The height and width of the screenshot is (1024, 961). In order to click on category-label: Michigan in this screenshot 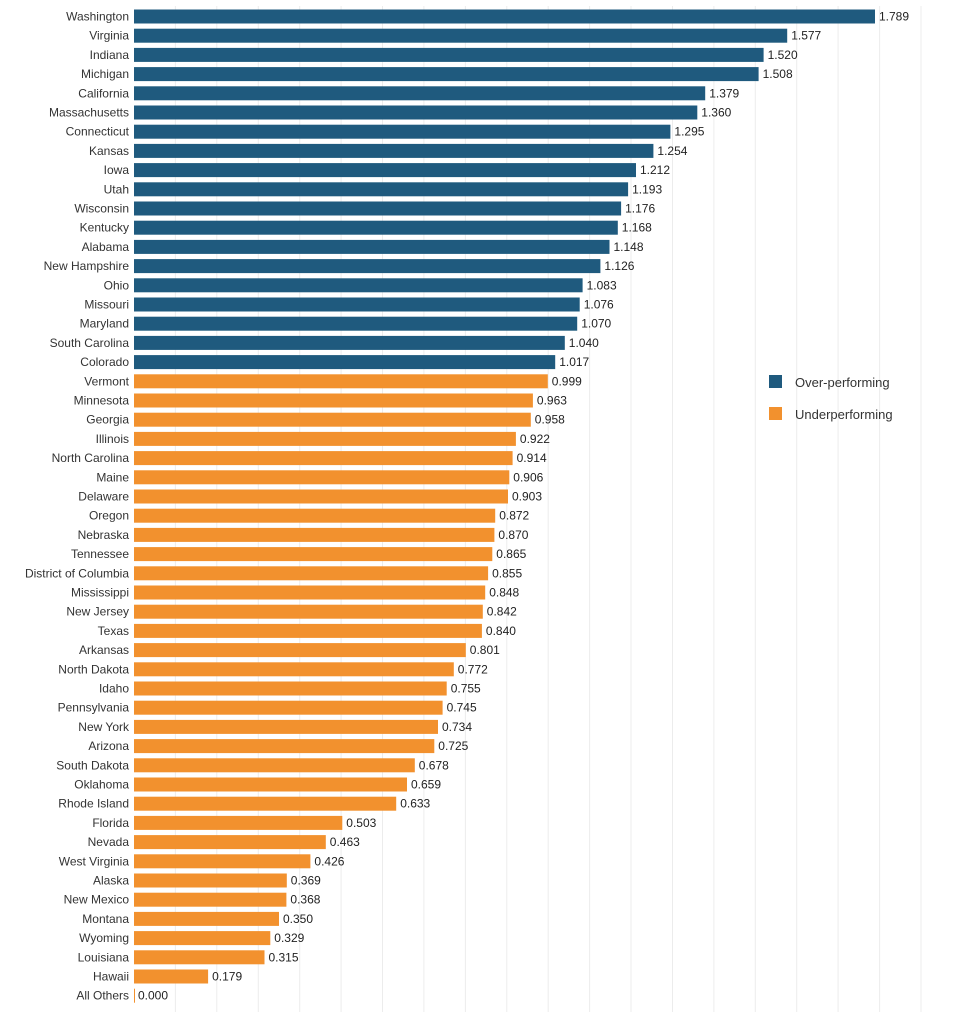, I will do `click(105, 74)`.